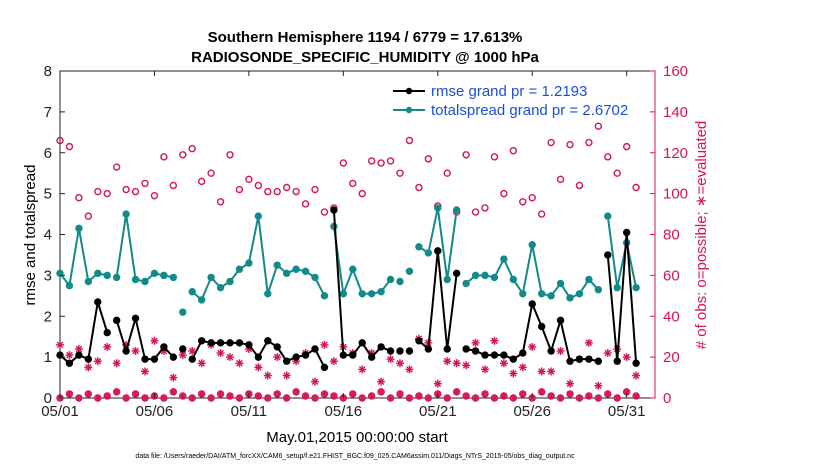 The height and width of the screenshot is (470, 830). What do you see at coordinates (48, 112) in the screenshot?
I see `y-left-tick-label: 7` at bounding box center [48, 112].